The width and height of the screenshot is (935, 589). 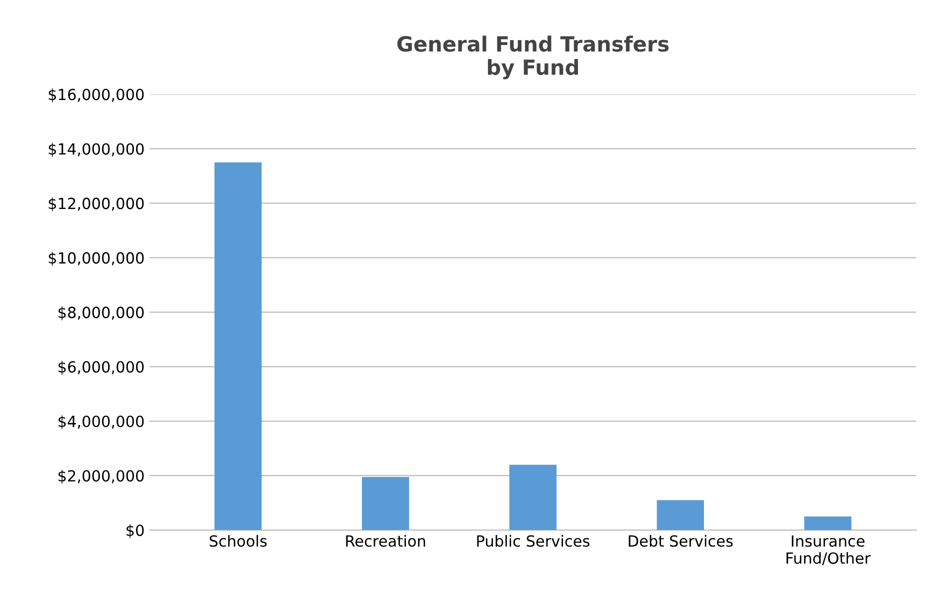 I want to click on x-tick-label: Schools, so click(x=238, y=540).